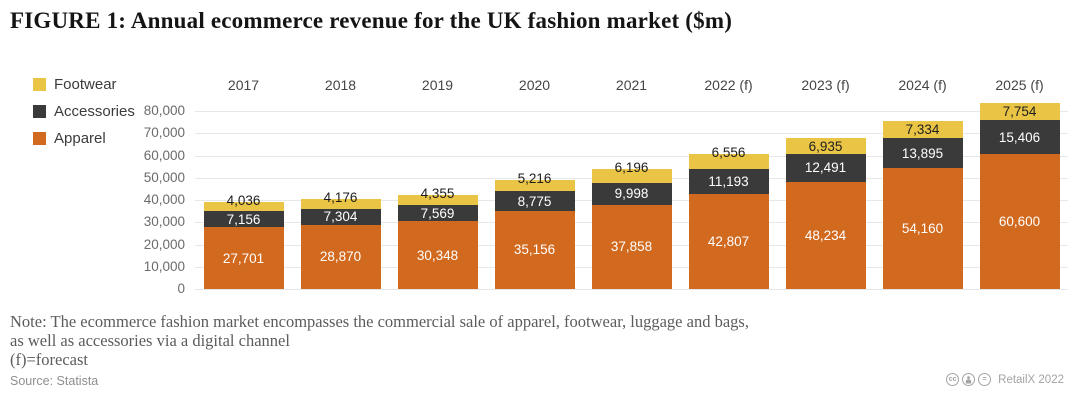 The height and width of the screenshot is (403, 1080). What do you see at coordinates (164, 155) in the screenshot?
I see `y-axis-tick: 60,000` at bounding box center [164, 155].